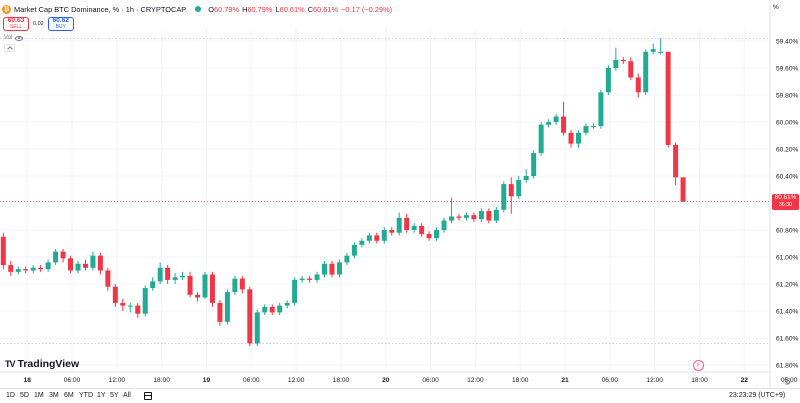 The width and height of the screenshot is (800, 403). Describe the element at coordinates (39, 395) in the screenshot. I see `range-1m-button: 1M` at that location.